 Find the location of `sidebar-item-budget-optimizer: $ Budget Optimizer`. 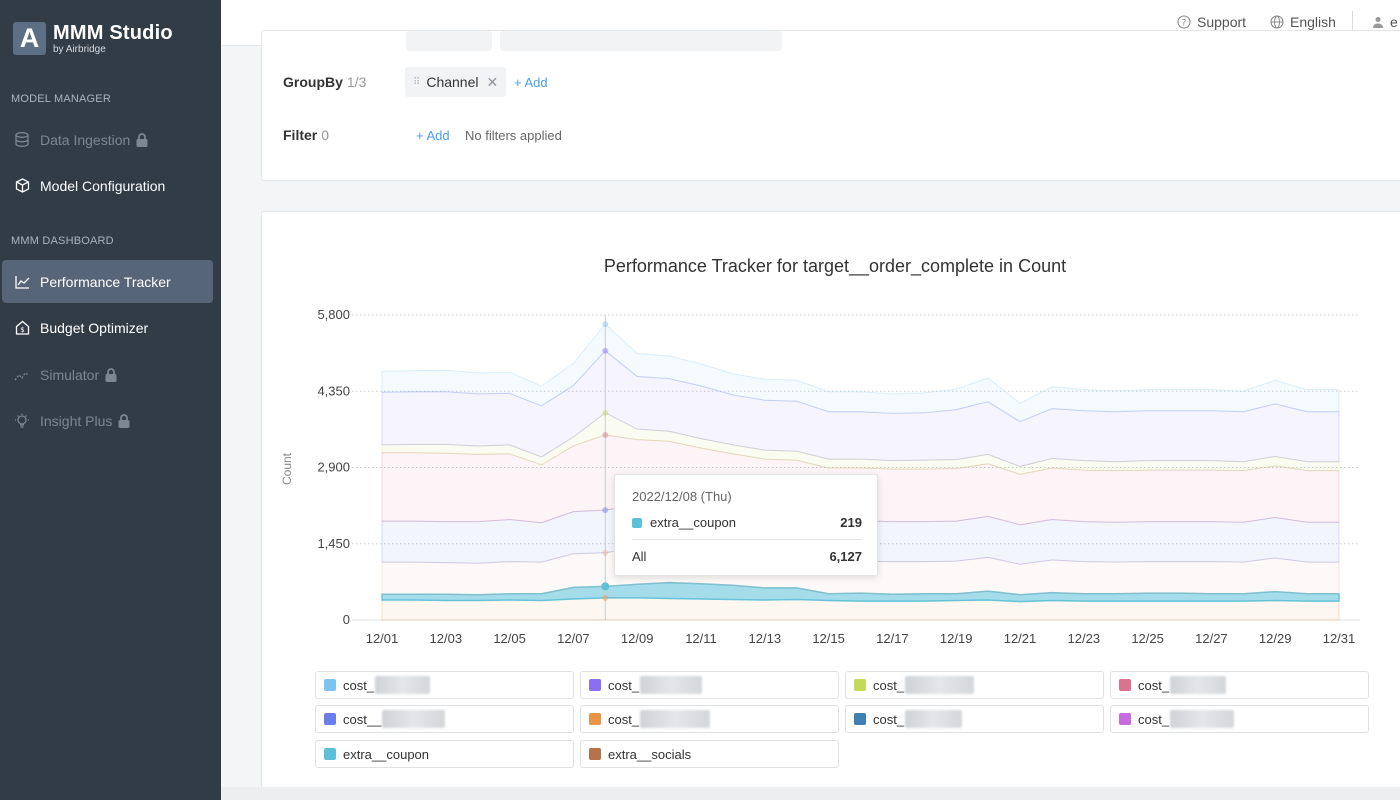

sidebar-item-budget-optimizer: $ Budget Optimizer is located at coordinates (107, 327).